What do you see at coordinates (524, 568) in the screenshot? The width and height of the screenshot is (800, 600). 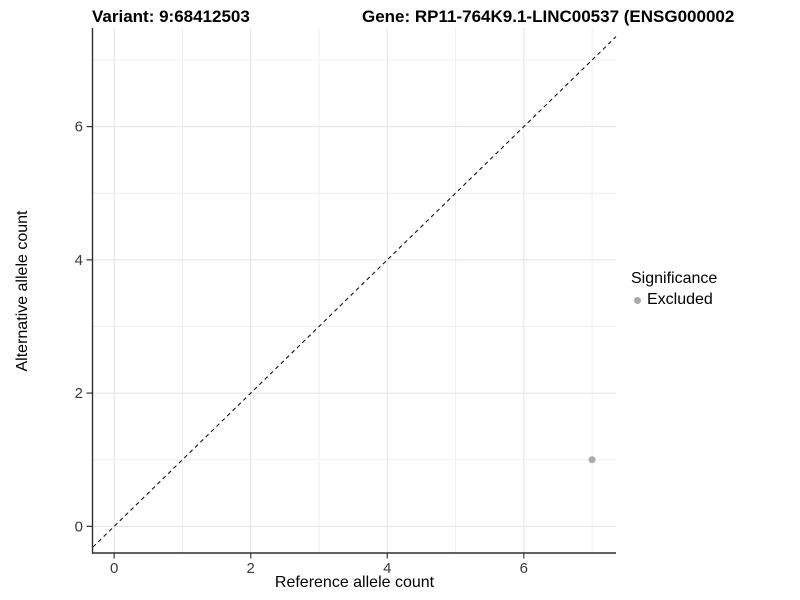 I see `x-tick-label: 6` at bounding box center [524, 568].